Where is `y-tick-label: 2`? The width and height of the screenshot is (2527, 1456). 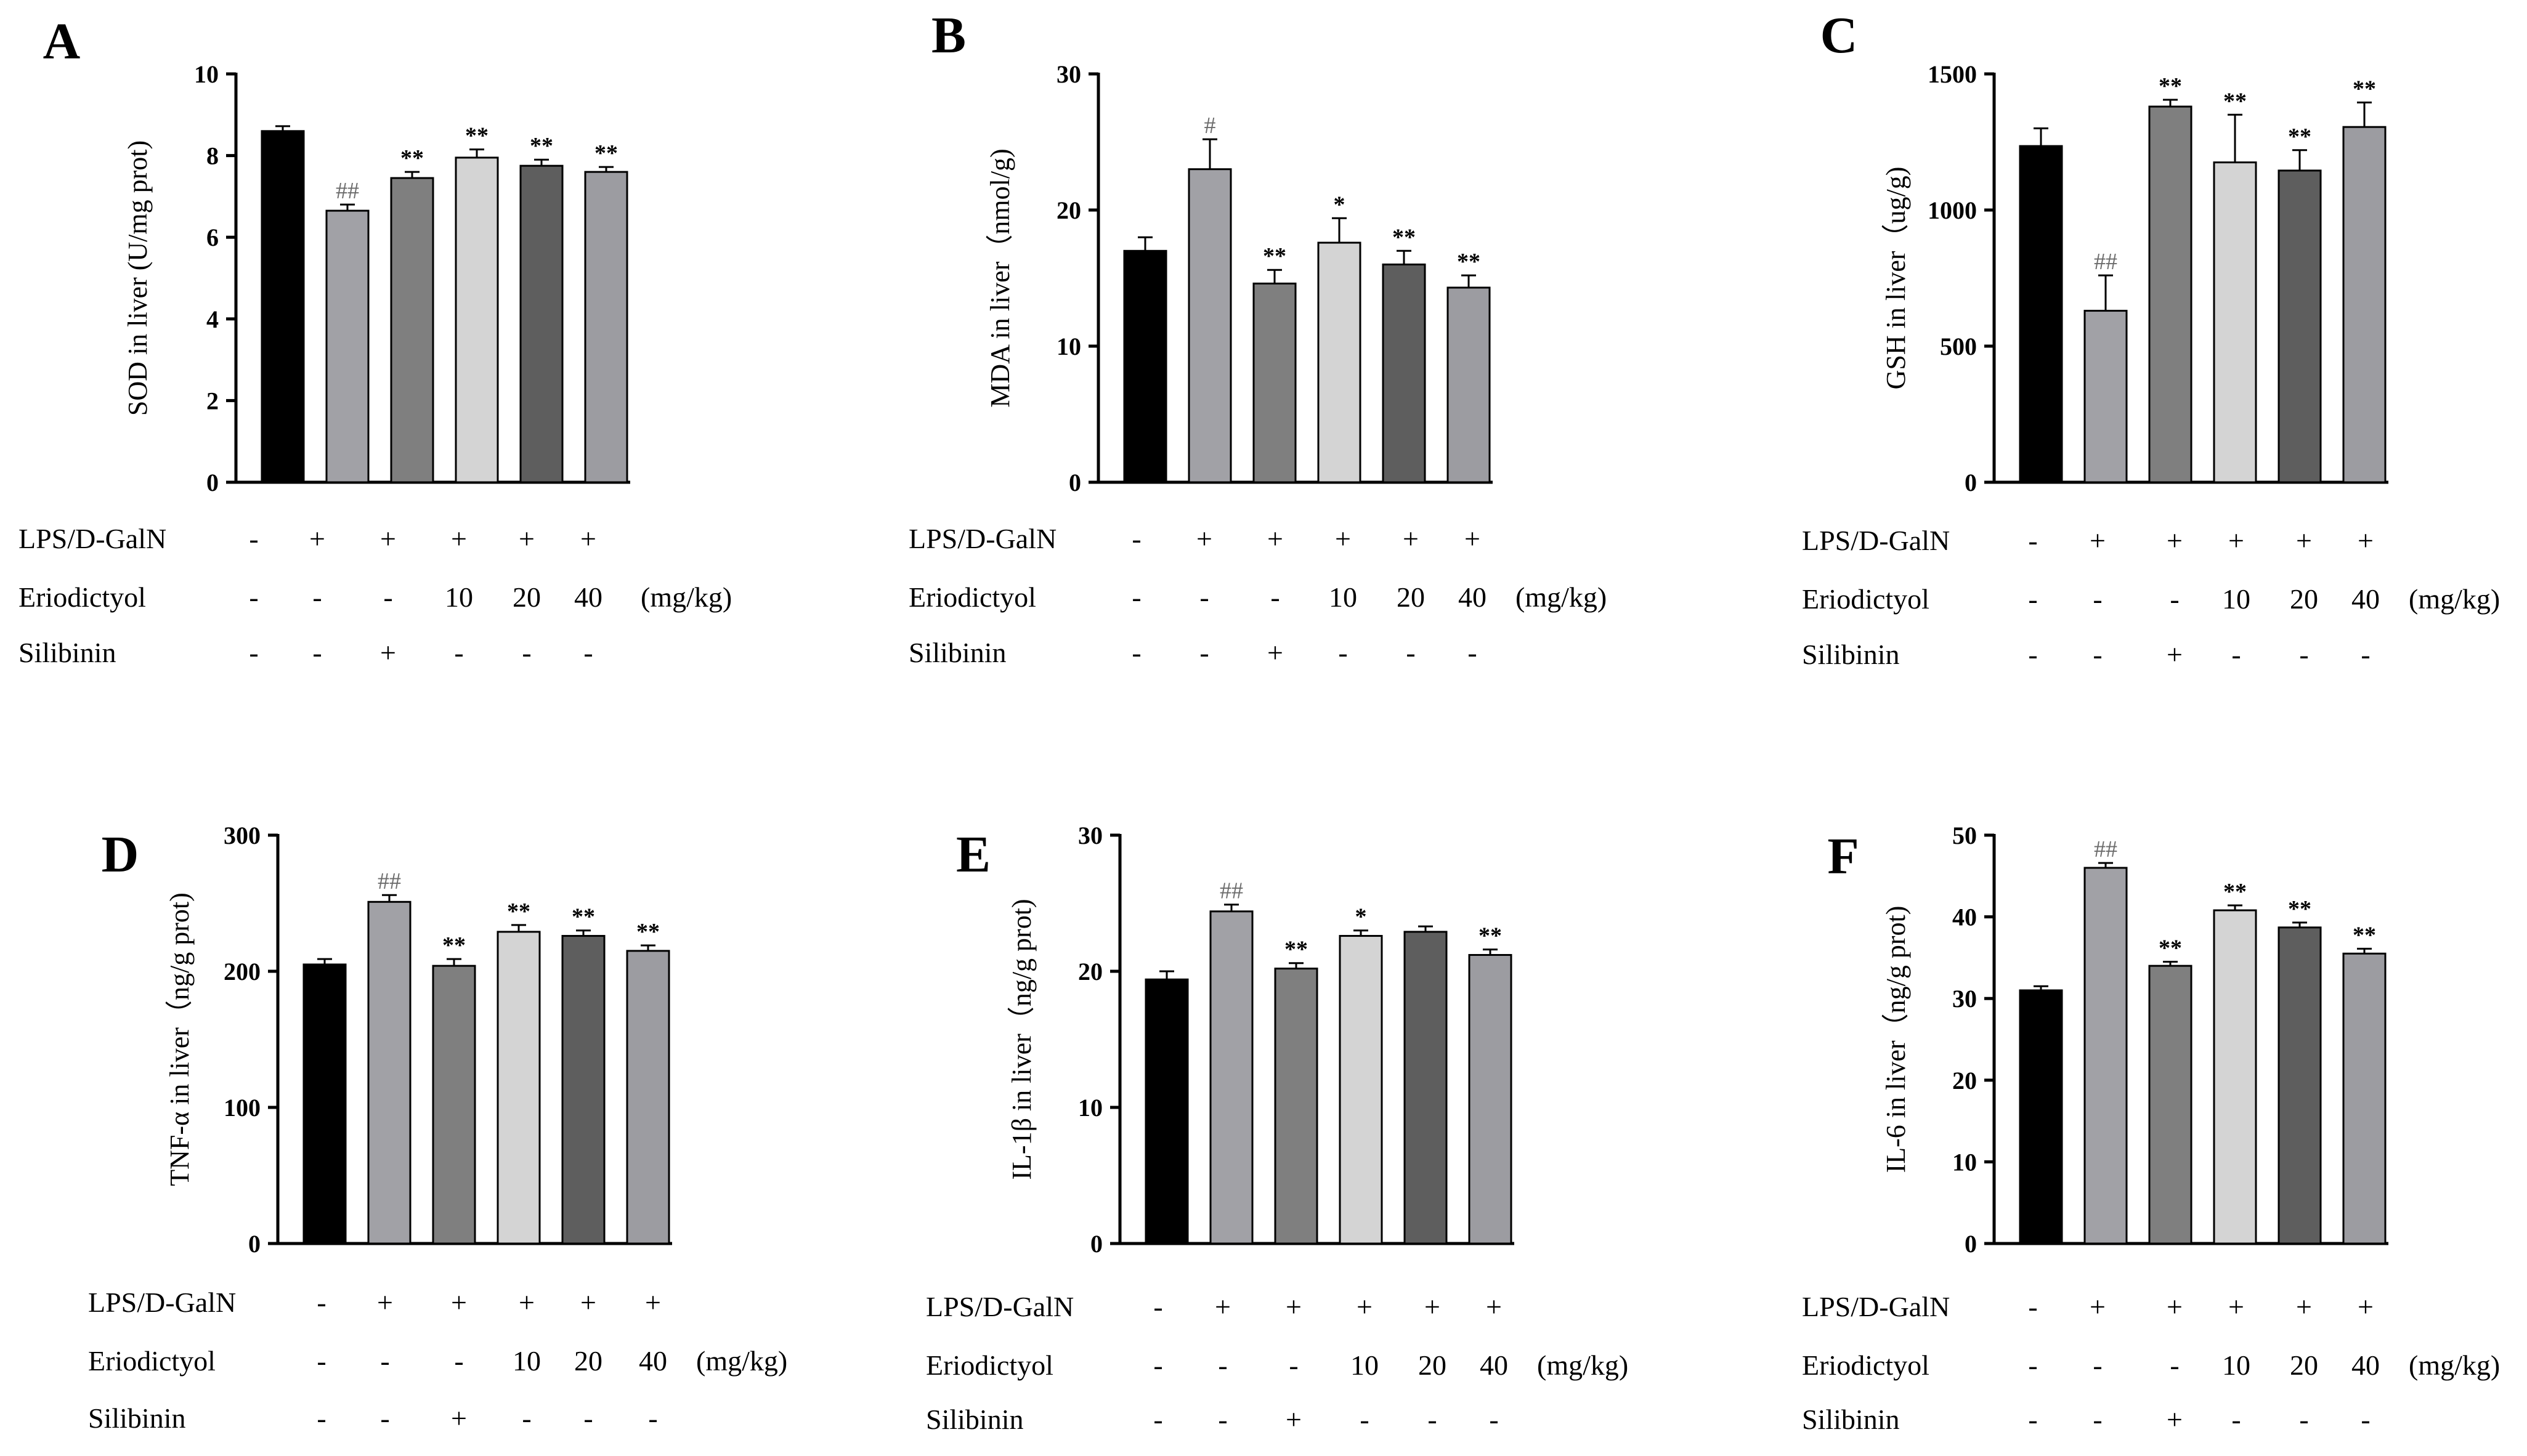 y-tick-label: 2 is located at coordinates (212, 401).